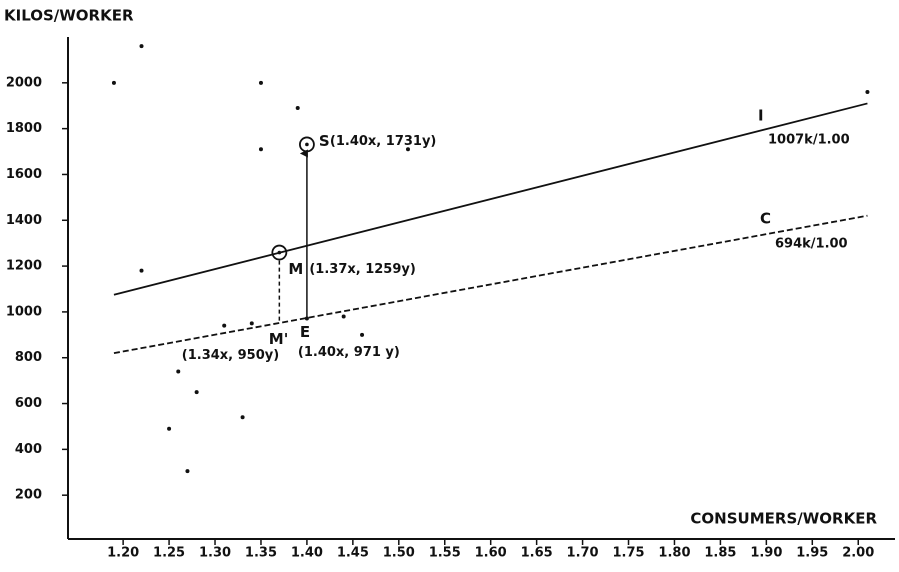 This screenshot has height=572, width=899. I want to click on annotation-name: M, so click(295, 269).